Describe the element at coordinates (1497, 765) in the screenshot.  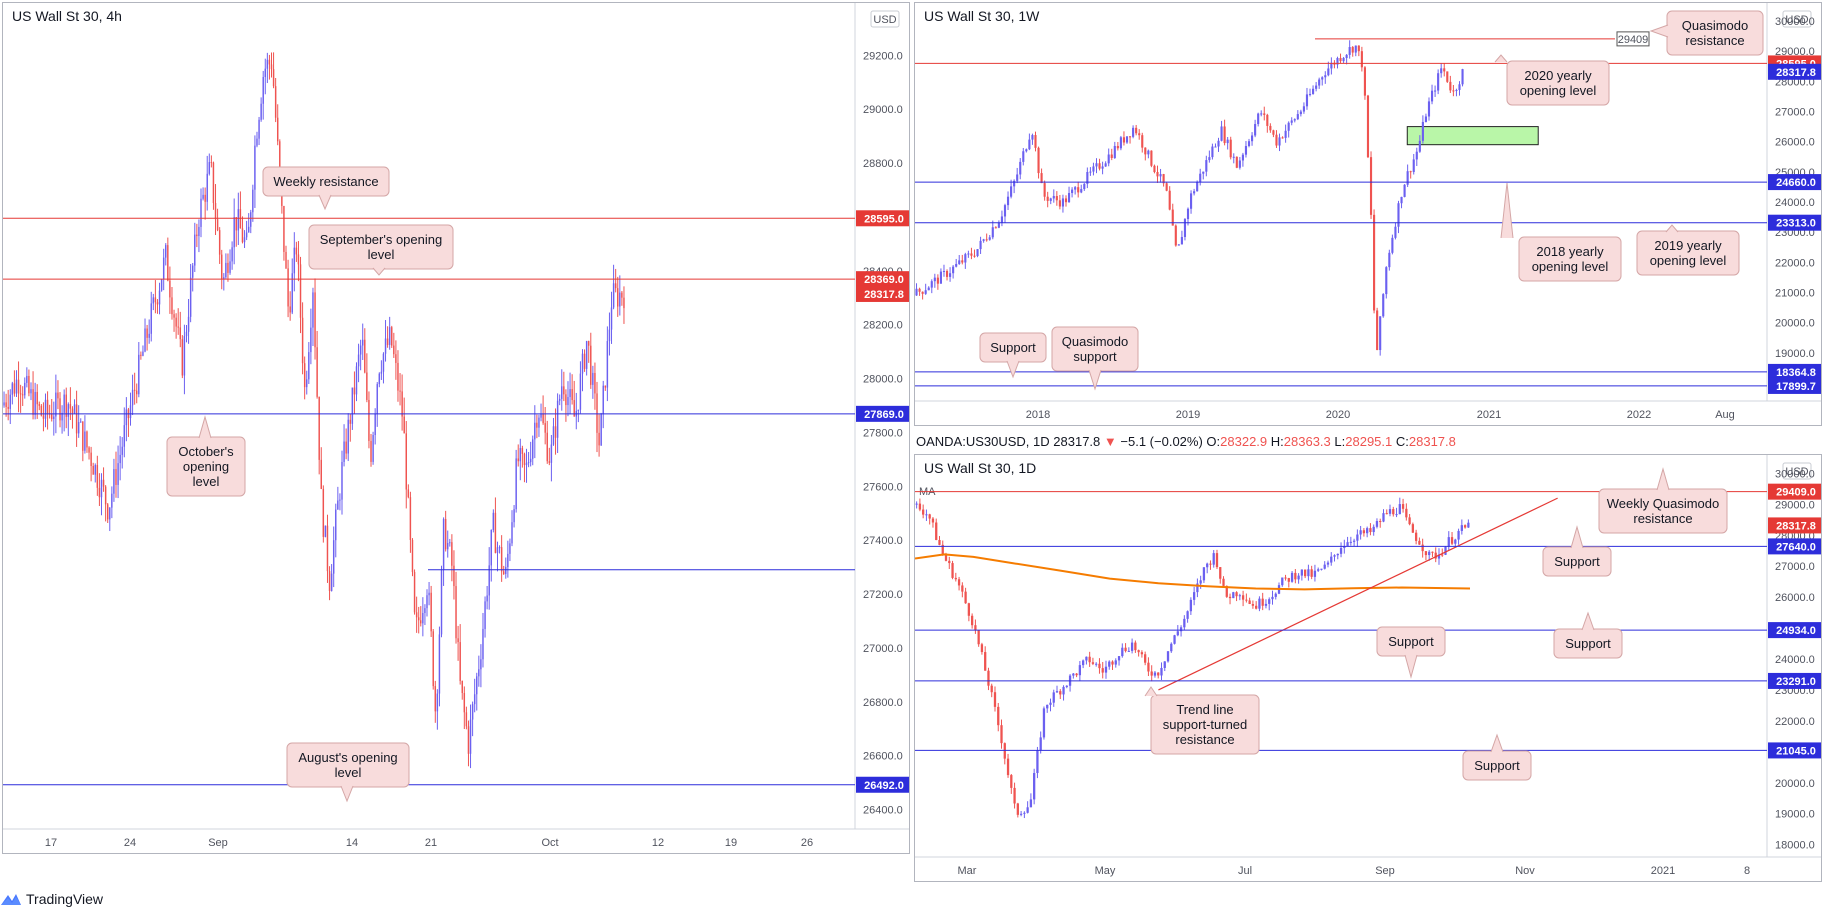
I see `callout-support-4-line-0: Support` at that location.